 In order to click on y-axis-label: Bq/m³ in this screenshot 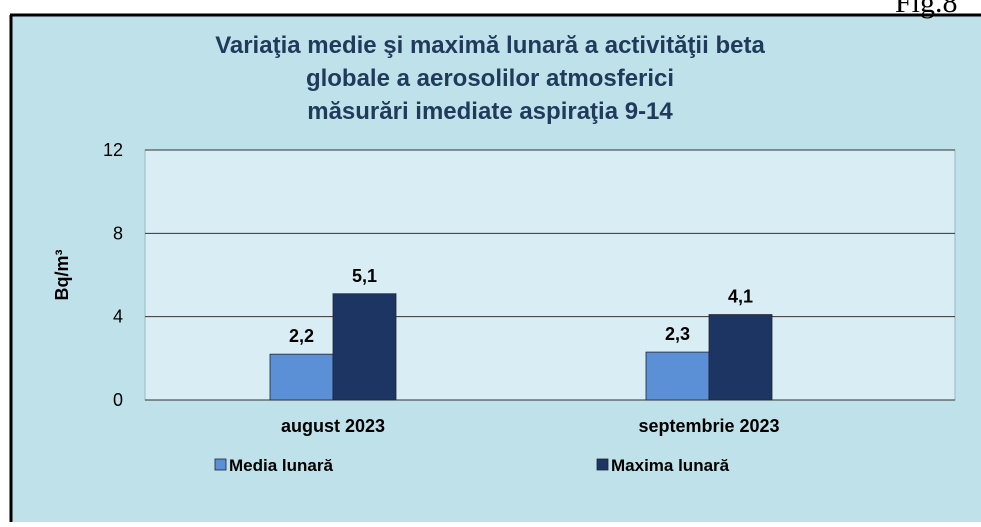, I will do `click(62, 275)`.